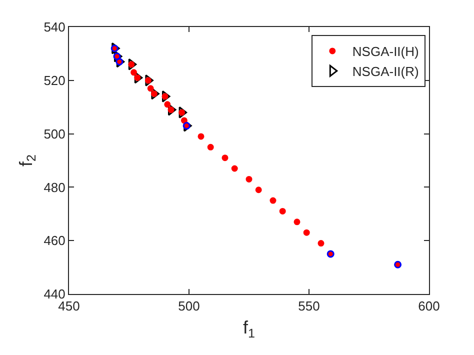 The image size is (474, 355). I want to click on x-tick-label: 500, so click(189, 306).